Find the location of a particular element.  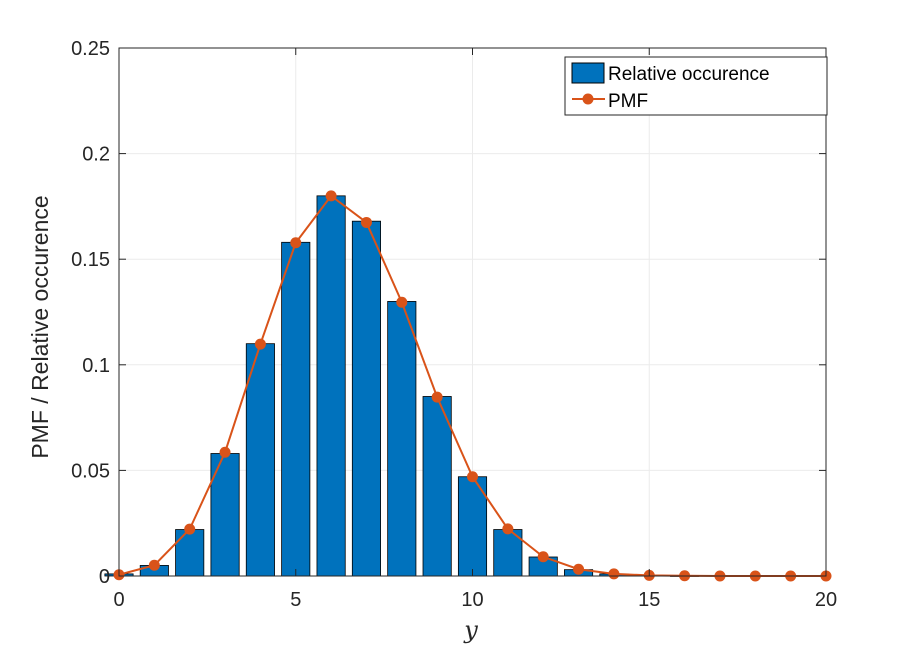

y-tick-label: 0.25 is located at coordinates (90, 49).